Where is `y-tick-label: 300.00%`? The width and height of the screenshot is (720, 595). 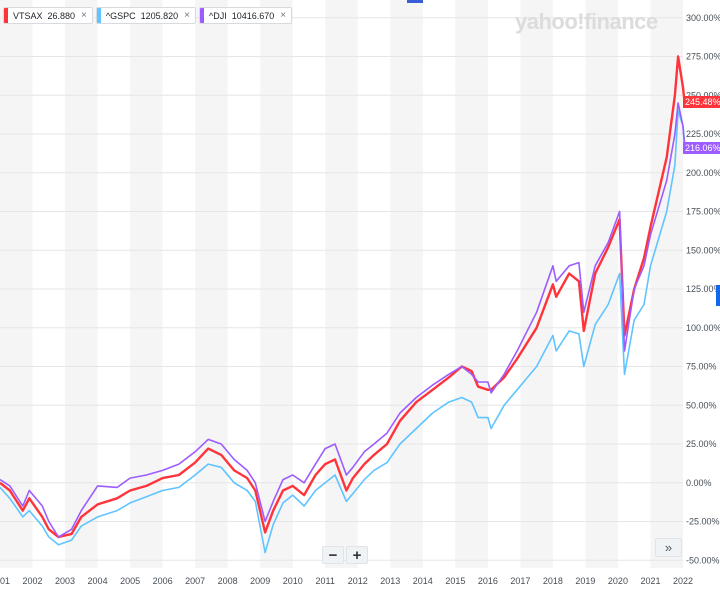
y-tick-label: 300.00% is located at coordinates (703, 18).